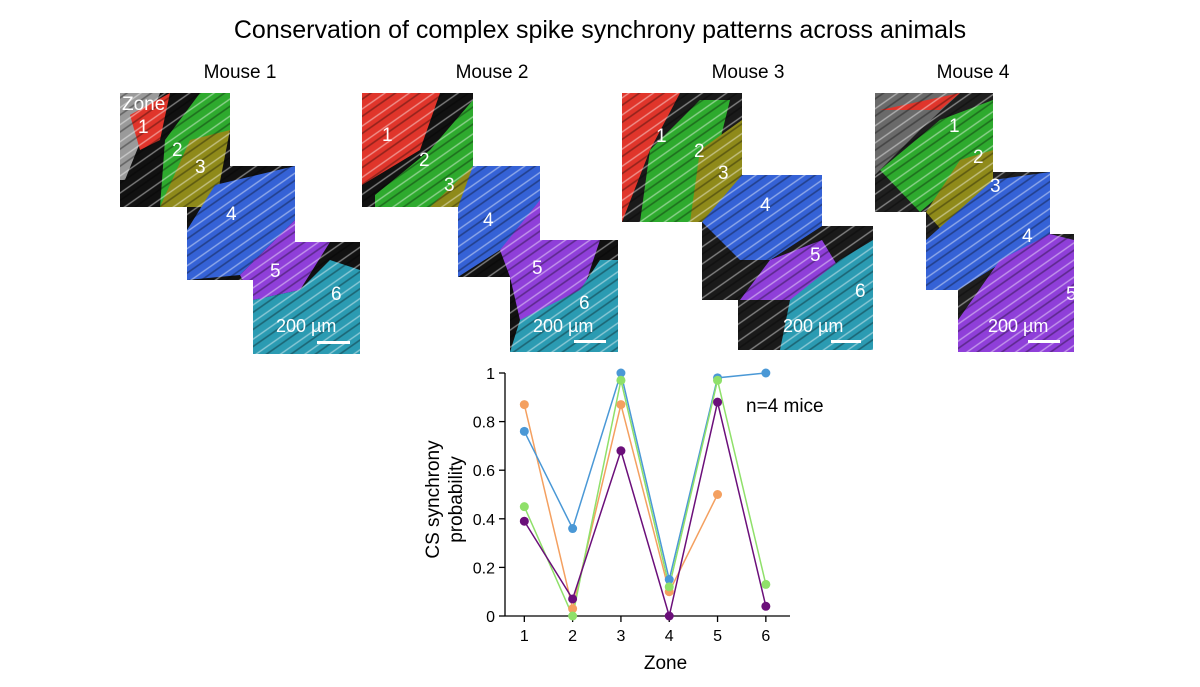 The width and height of the screenshot is (1200, 687). What do you see at coordinates (490, 374) in the screenshot?
I see `y-tick-label: 1` at bounding box center [490, 374].